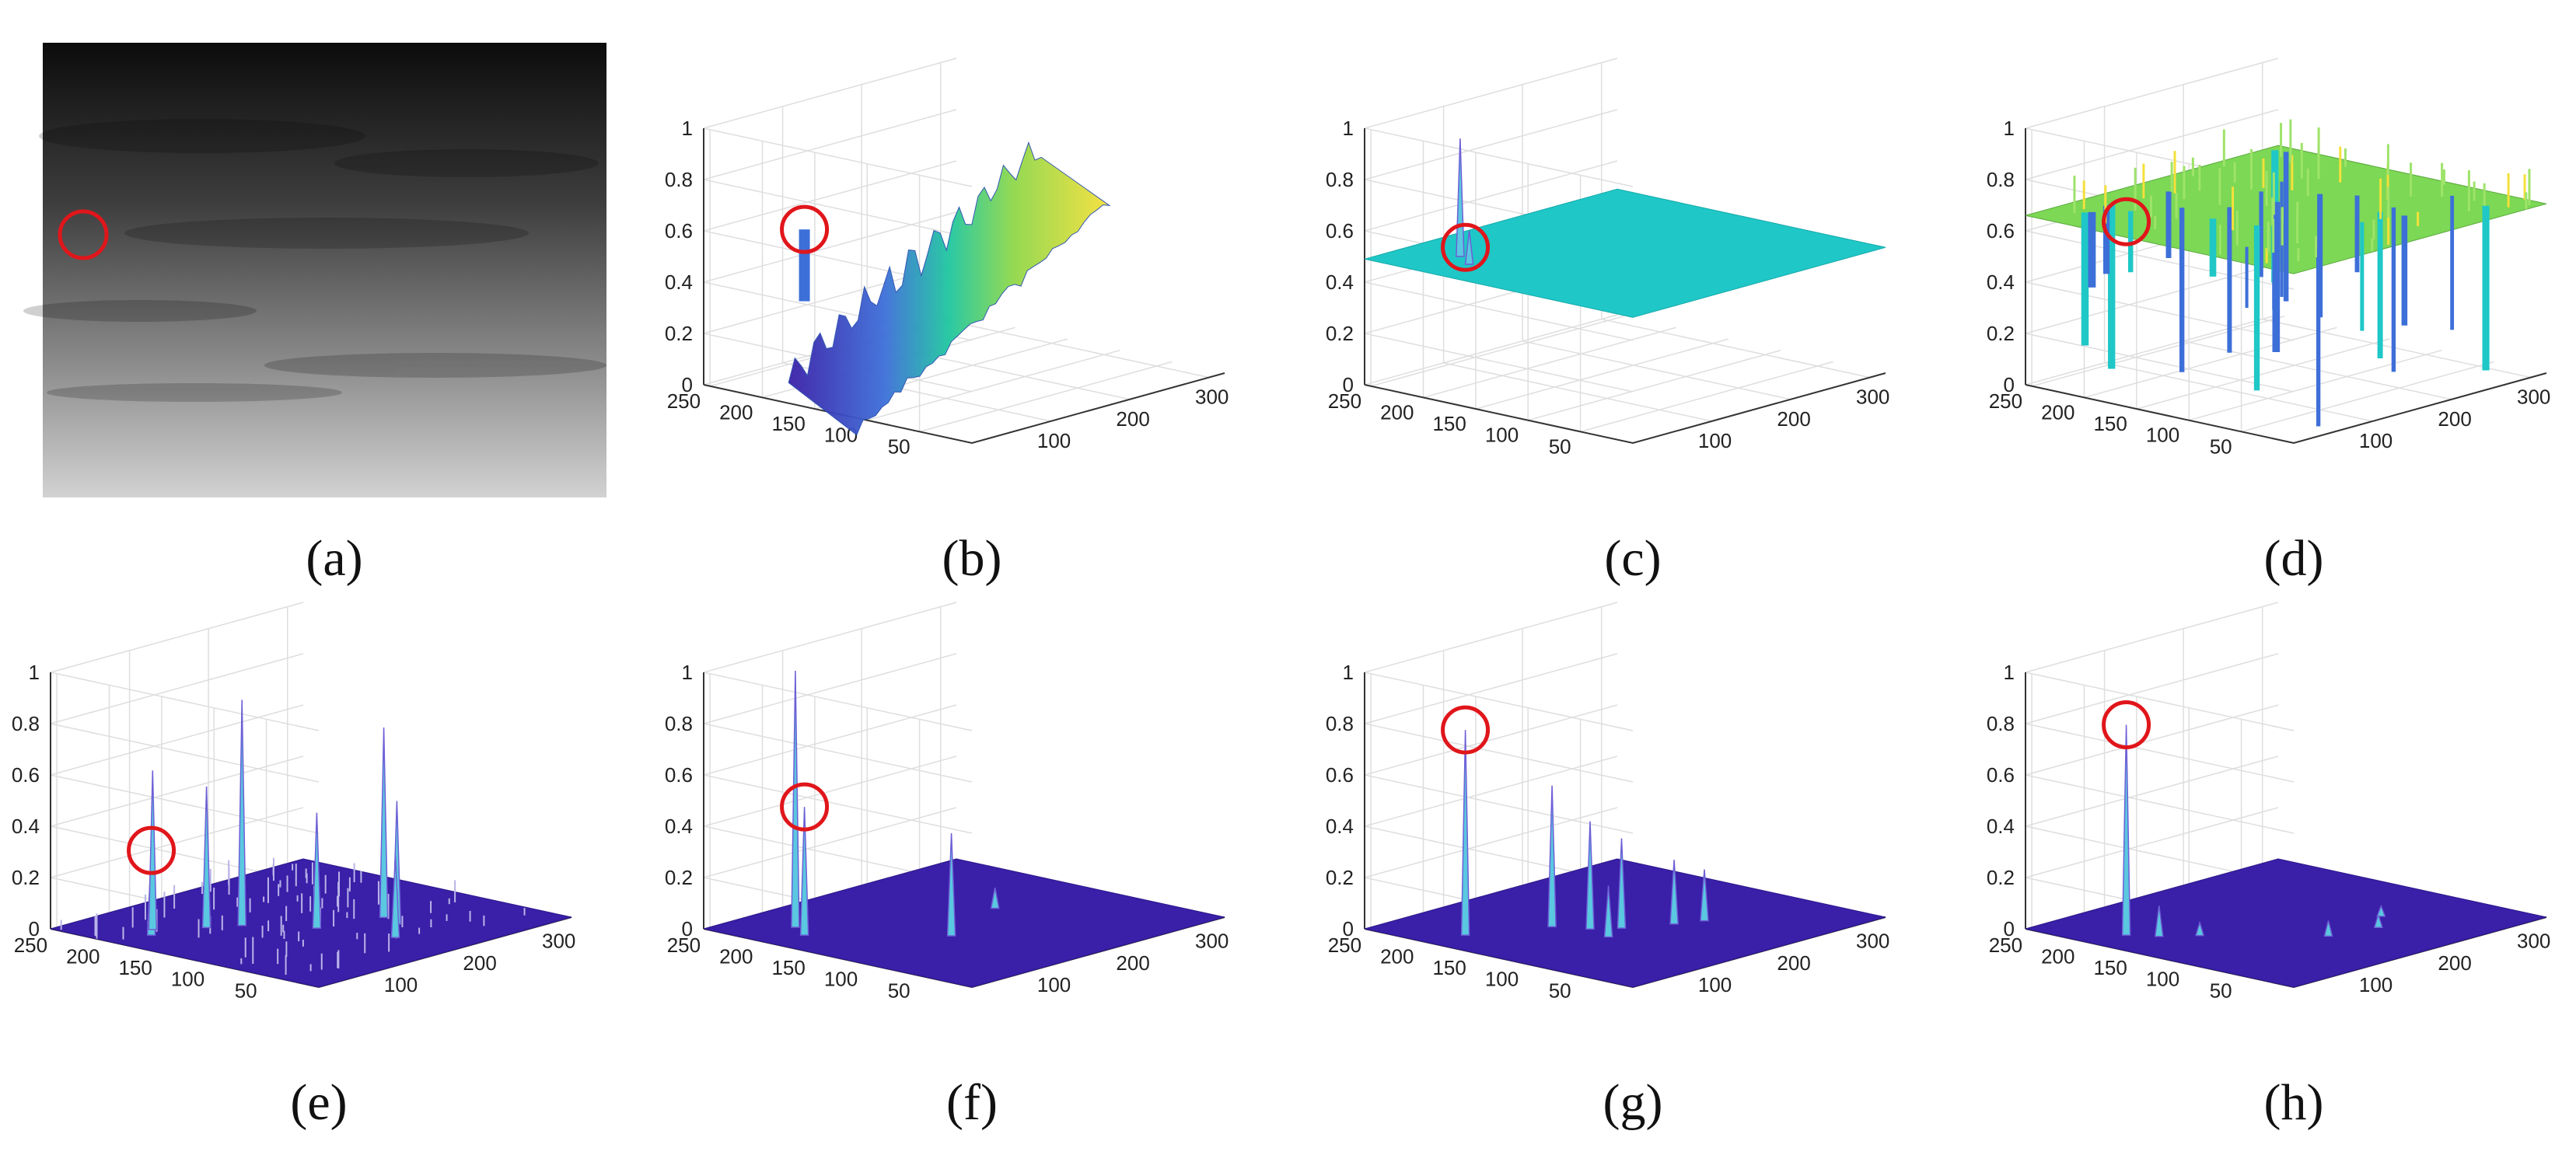 The width and height of the screenshot is (2576, 1176). I want to click on x-tick-label: 300, so click(1872, 397).